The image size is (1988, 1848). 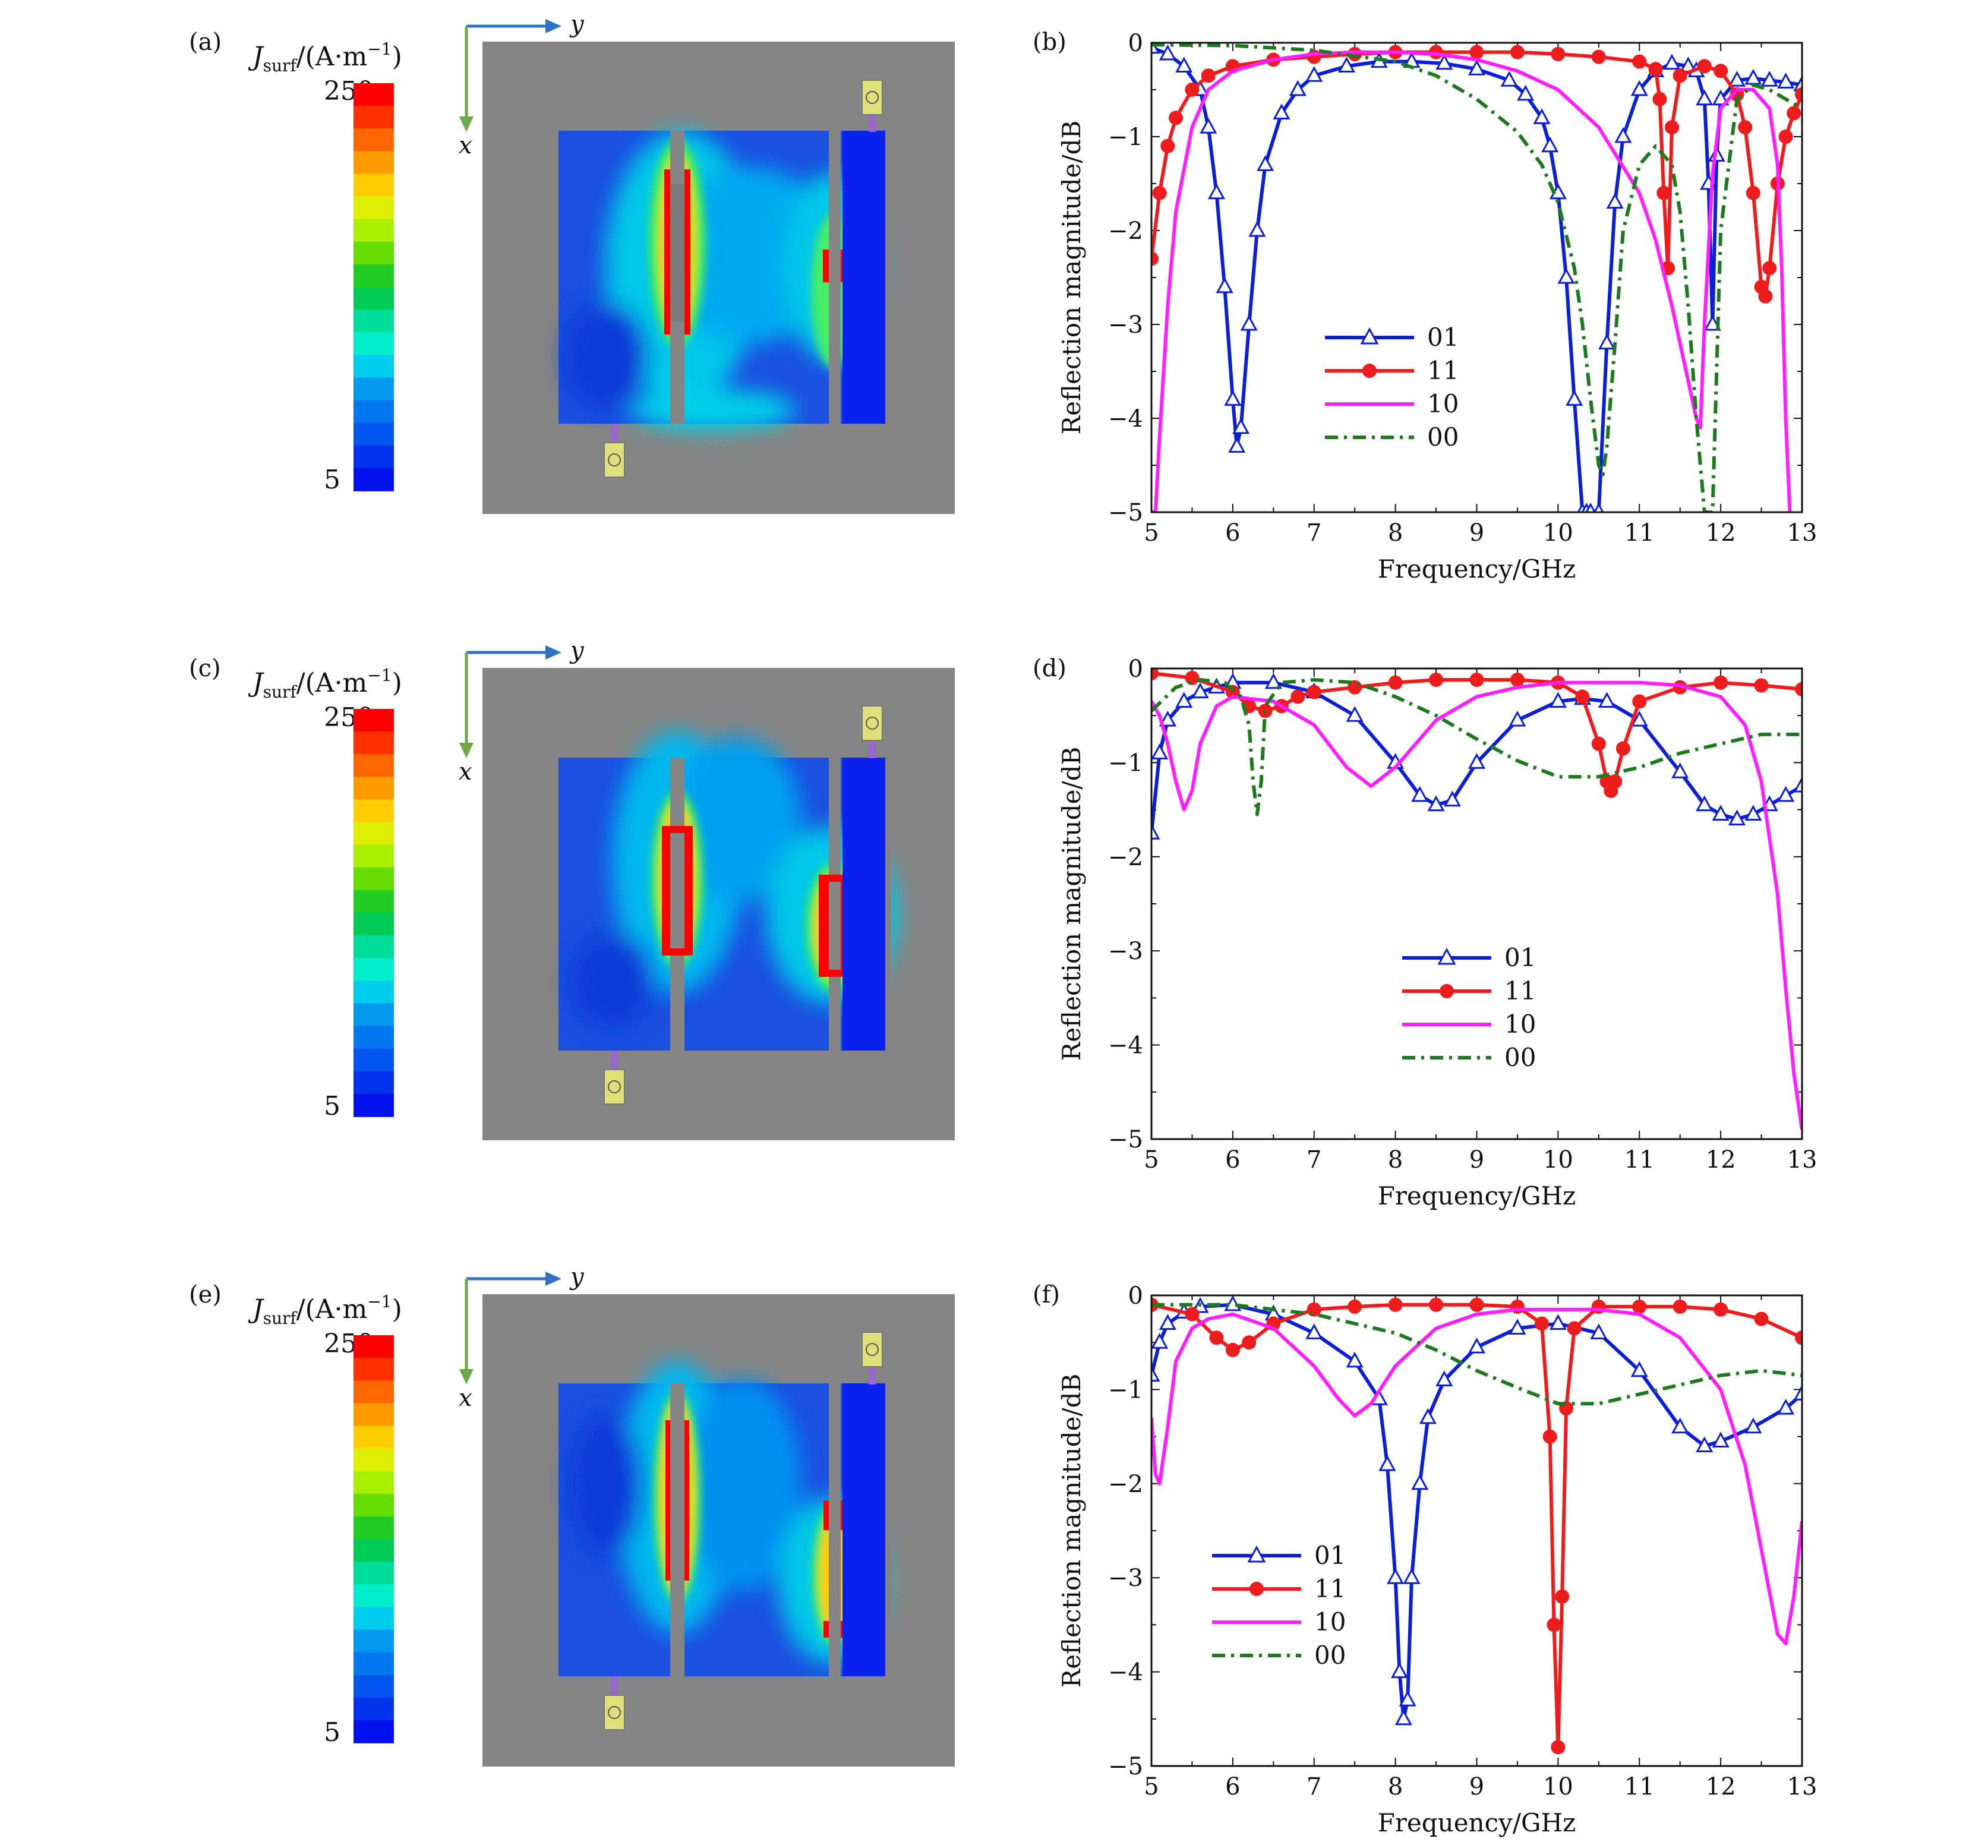 I want to click on y-tick-label: −2, so click(x=1125, y=1484).